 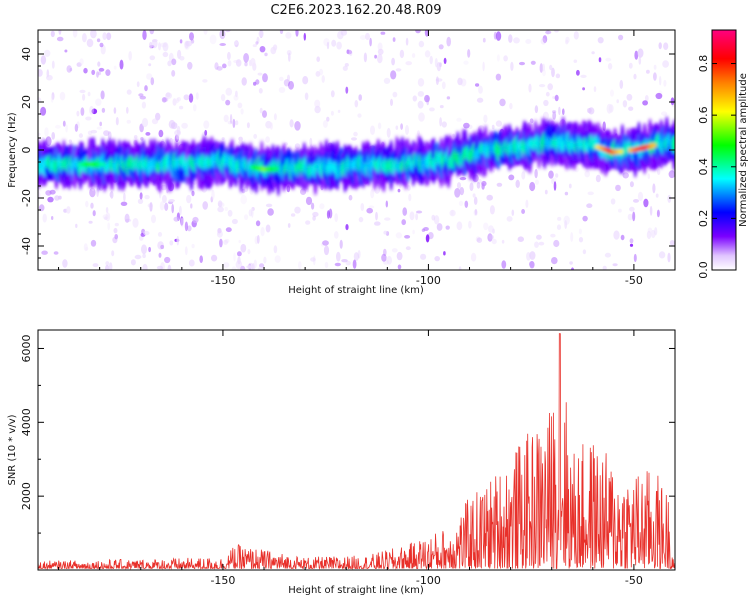 I want to click on spectrogram-ytick-label: 0, so click(x=26, y=150).